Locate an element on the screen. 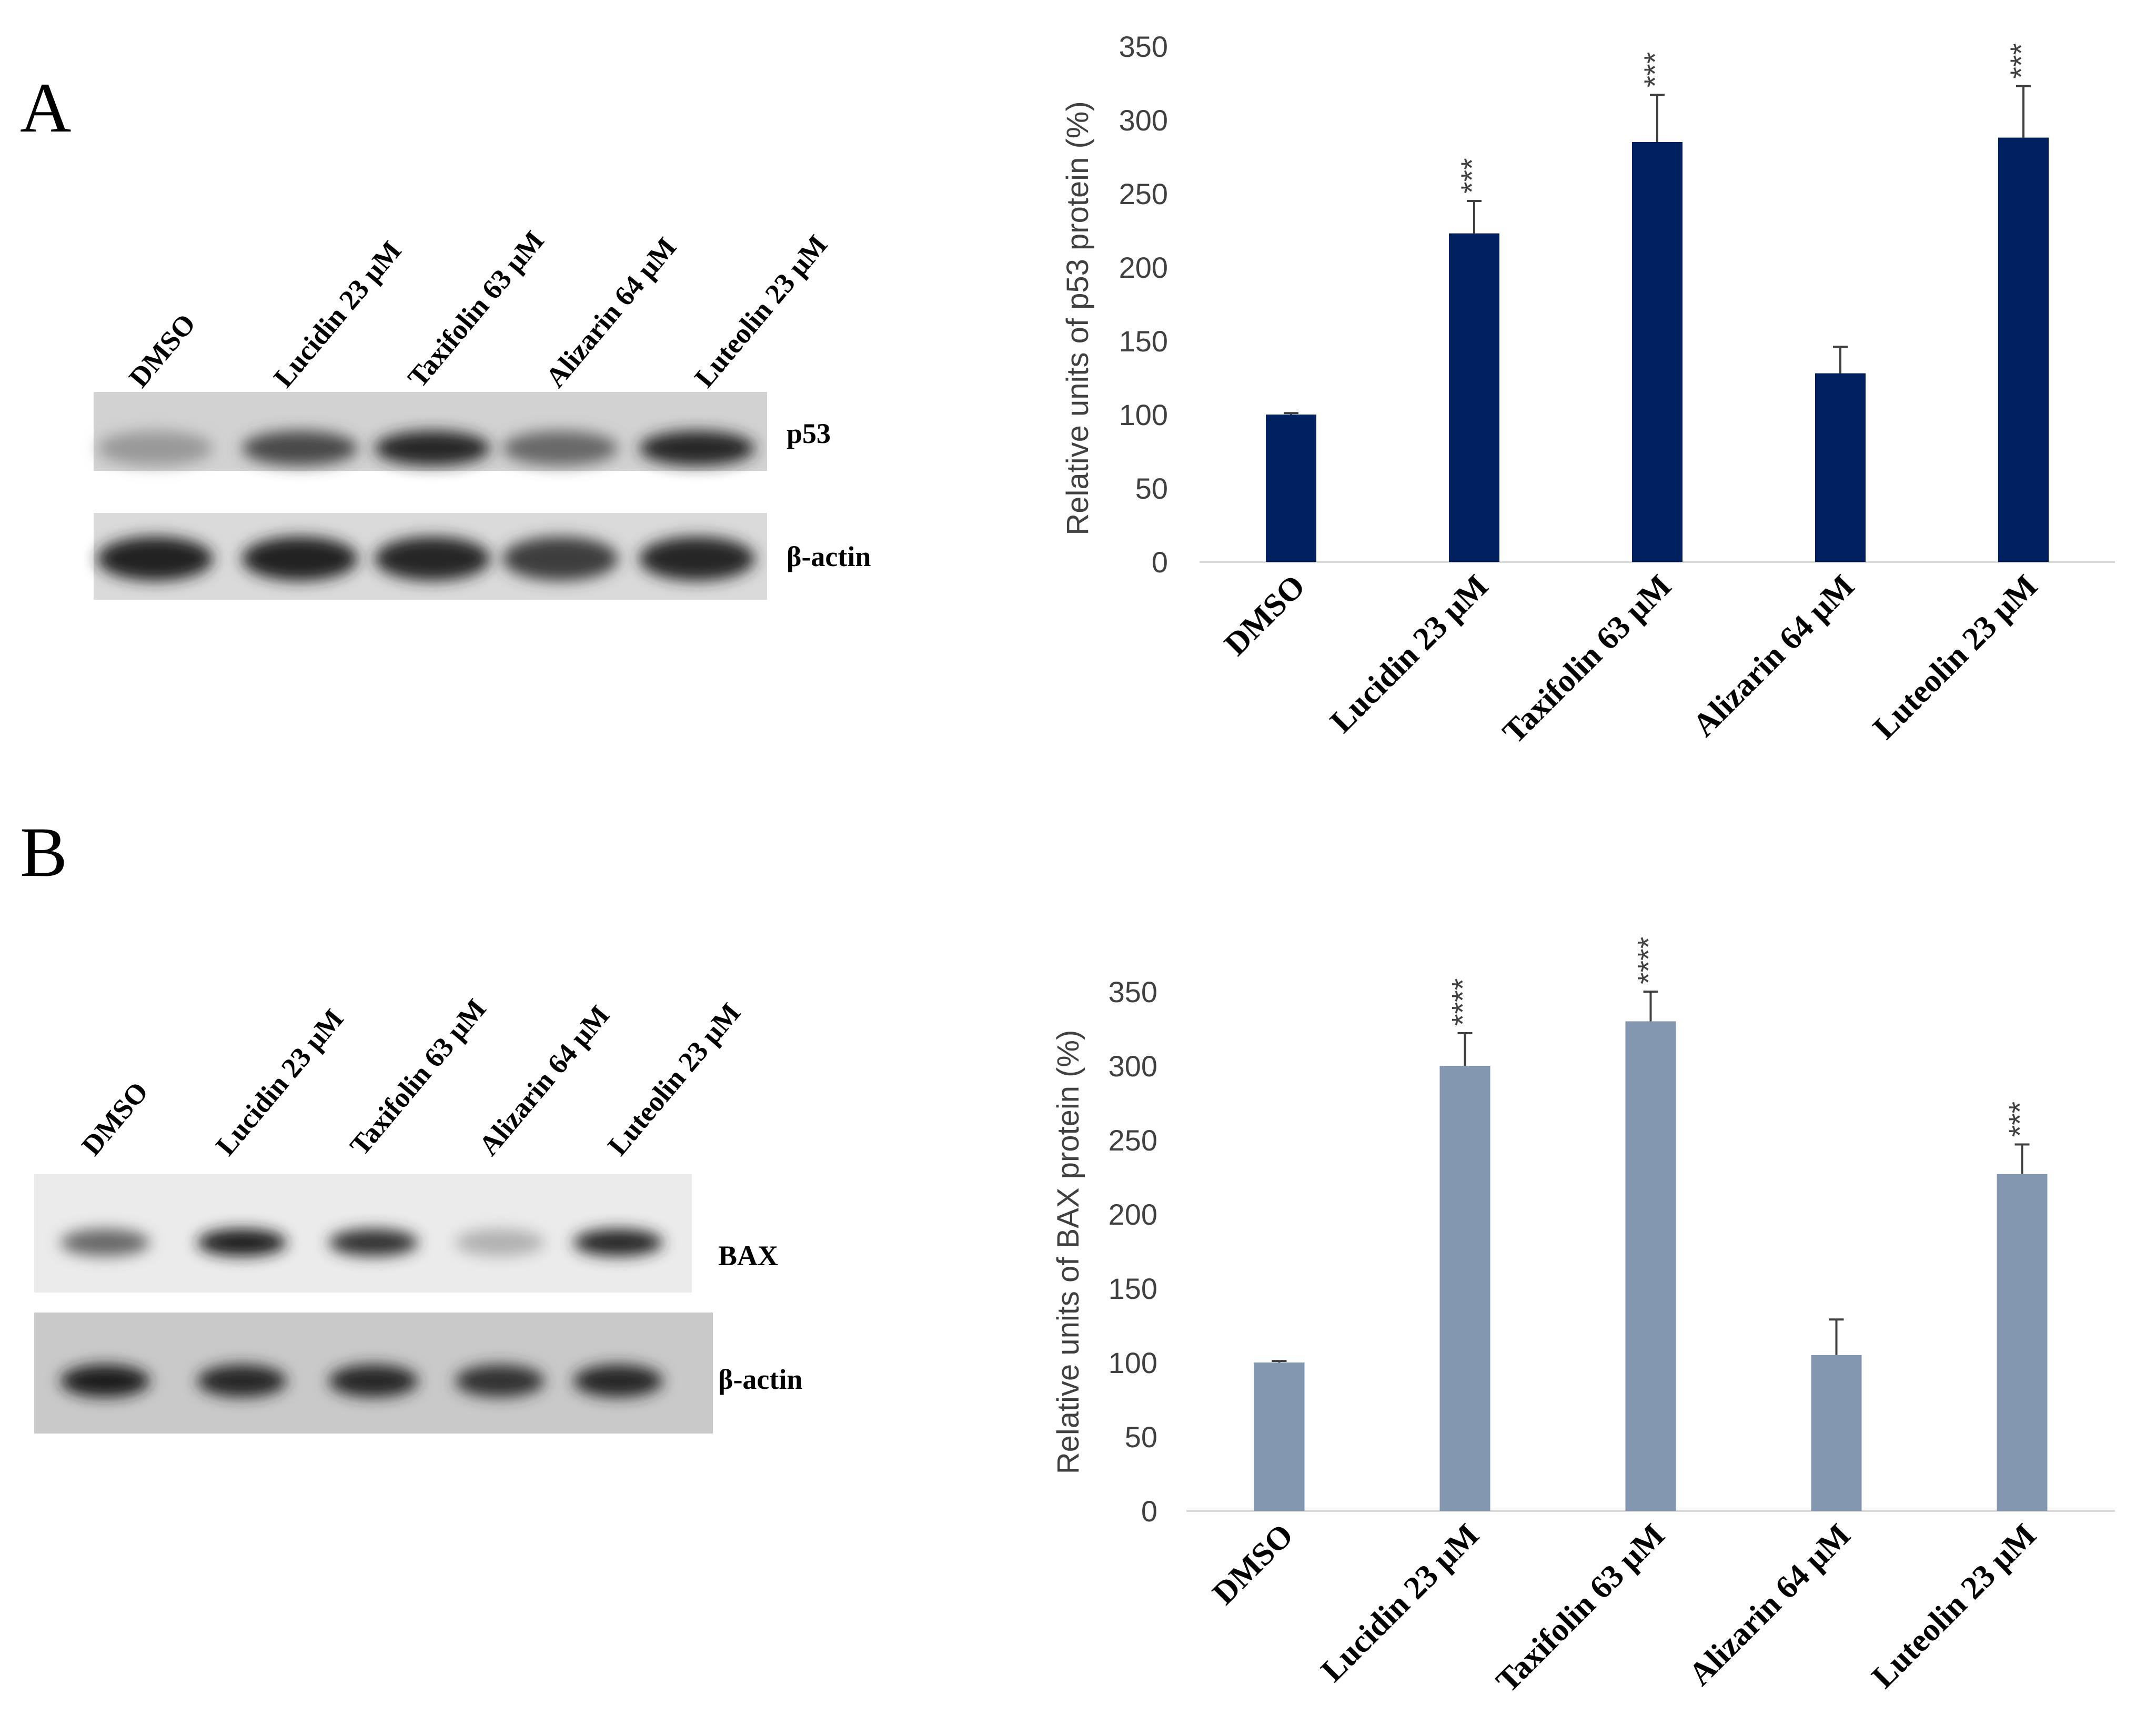 The height and width of the screenshot is (1736, 2156). y-axis-title-p53: Relative units of p53 protein (%) is located at coordinates (1078, 318).